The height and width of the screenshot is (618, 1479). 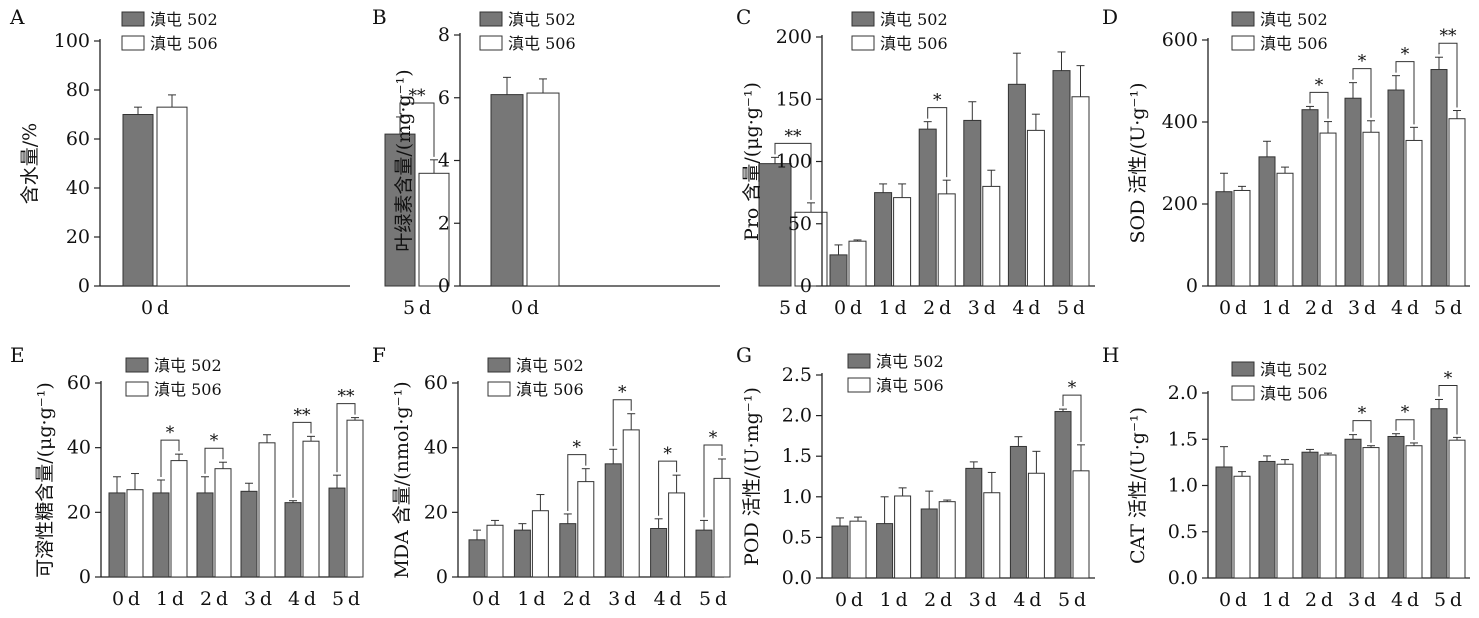 What do you see at coordinates (444, 35) in the screenshot?
I see `y-tick-label: 8` at bounding box center [444, 35].